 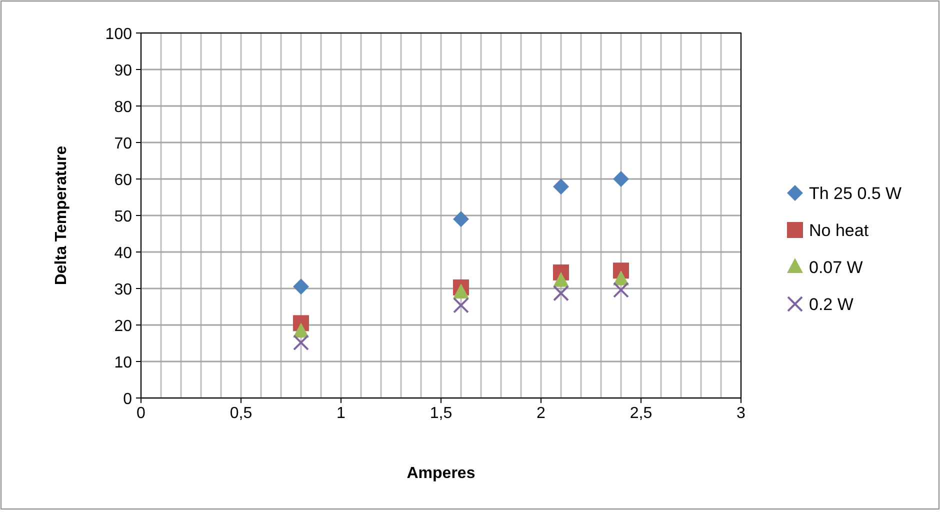 What do you see at coordinates (123, 180) in the screenshot?
I see `y-tick-label: 60` at bounding box center [123, 180].